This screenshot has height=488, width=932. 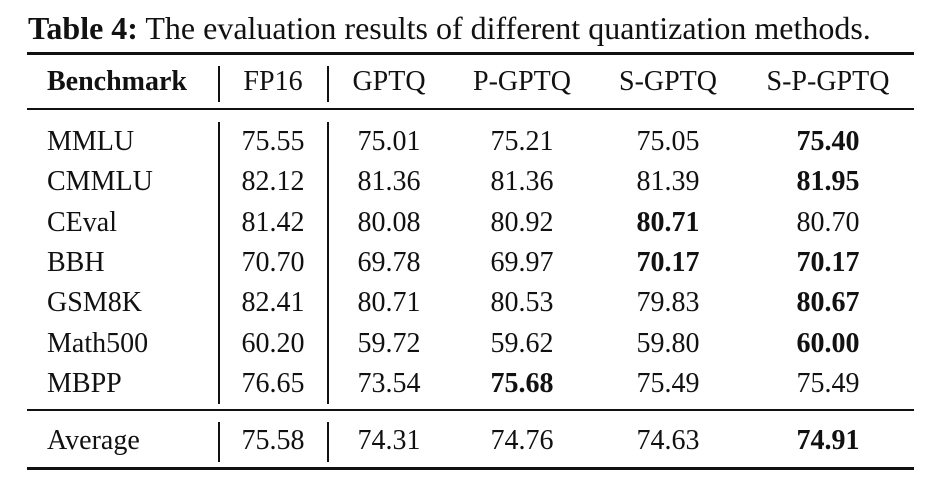 What do you see at coordinates (83, 28) in the screenshot?
I see `caption-label: Table 4:` at bounding box center [83, 28].